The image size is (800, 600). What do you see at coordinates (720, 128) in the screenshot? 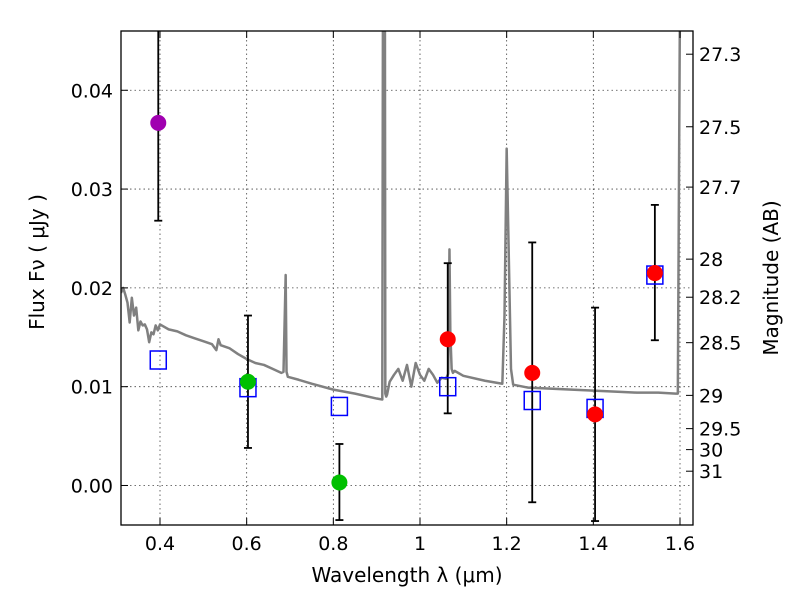
I see `right-tick-label: 27.5` at bounding box center [720, 128].